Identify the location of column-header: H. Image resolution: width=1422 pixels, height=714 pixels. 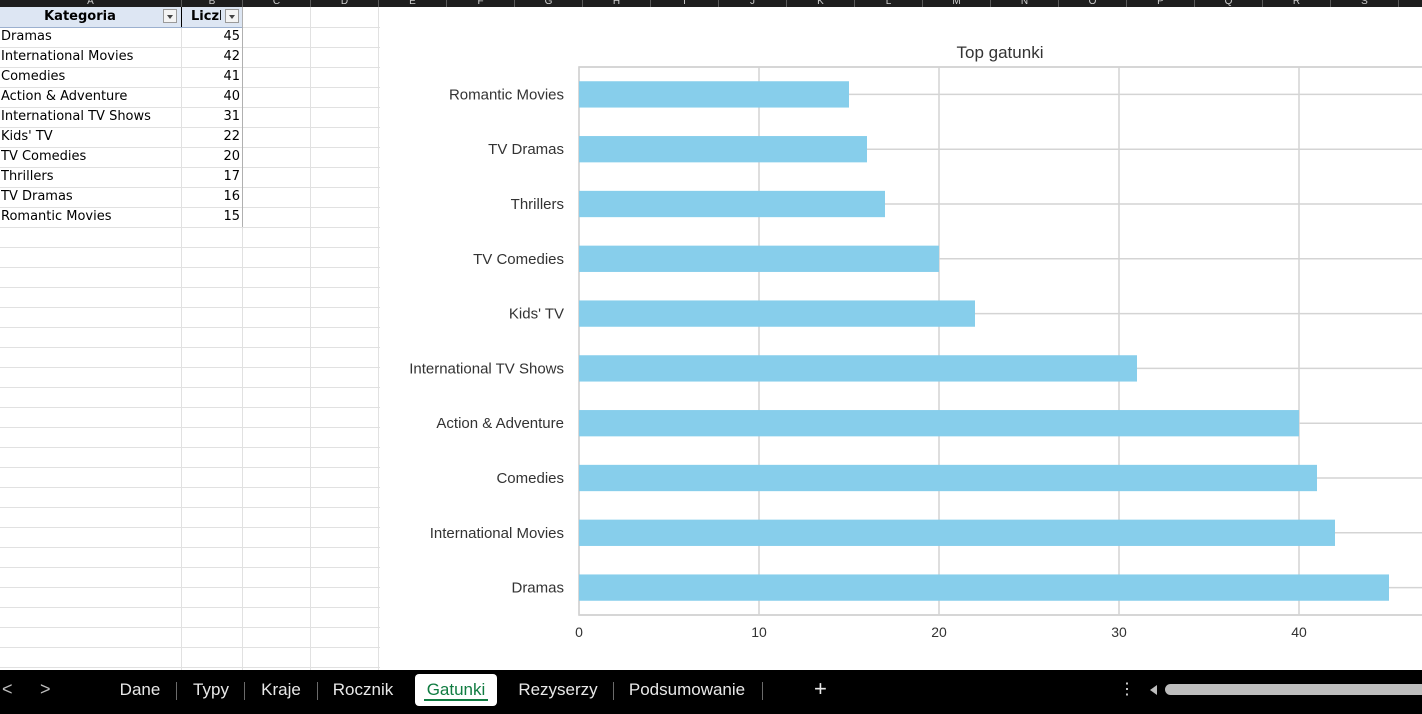
(617, 3).